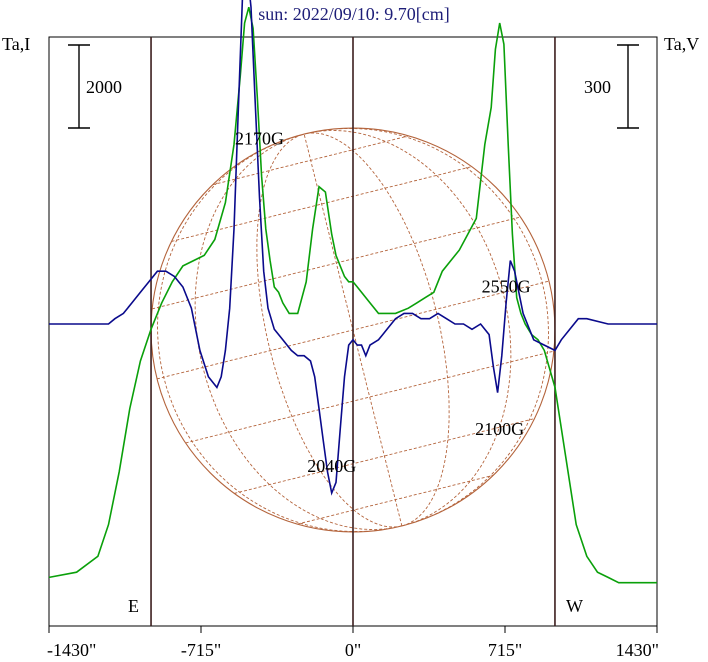  Describe the element at coordinates (681, 44) in the screenshot. I see `right-axis-label: Ta,V` at that location.